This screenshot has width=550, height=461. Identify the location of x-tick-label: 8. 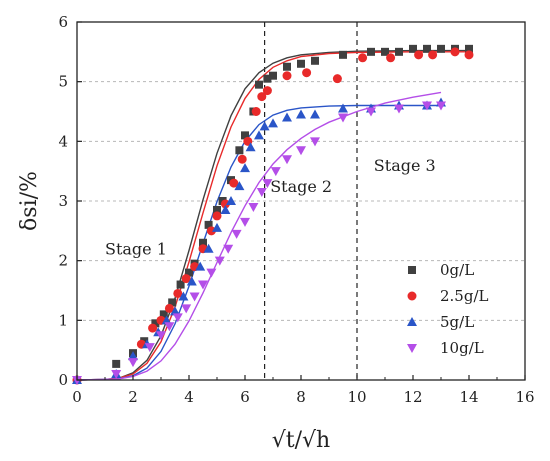
(301, 397).